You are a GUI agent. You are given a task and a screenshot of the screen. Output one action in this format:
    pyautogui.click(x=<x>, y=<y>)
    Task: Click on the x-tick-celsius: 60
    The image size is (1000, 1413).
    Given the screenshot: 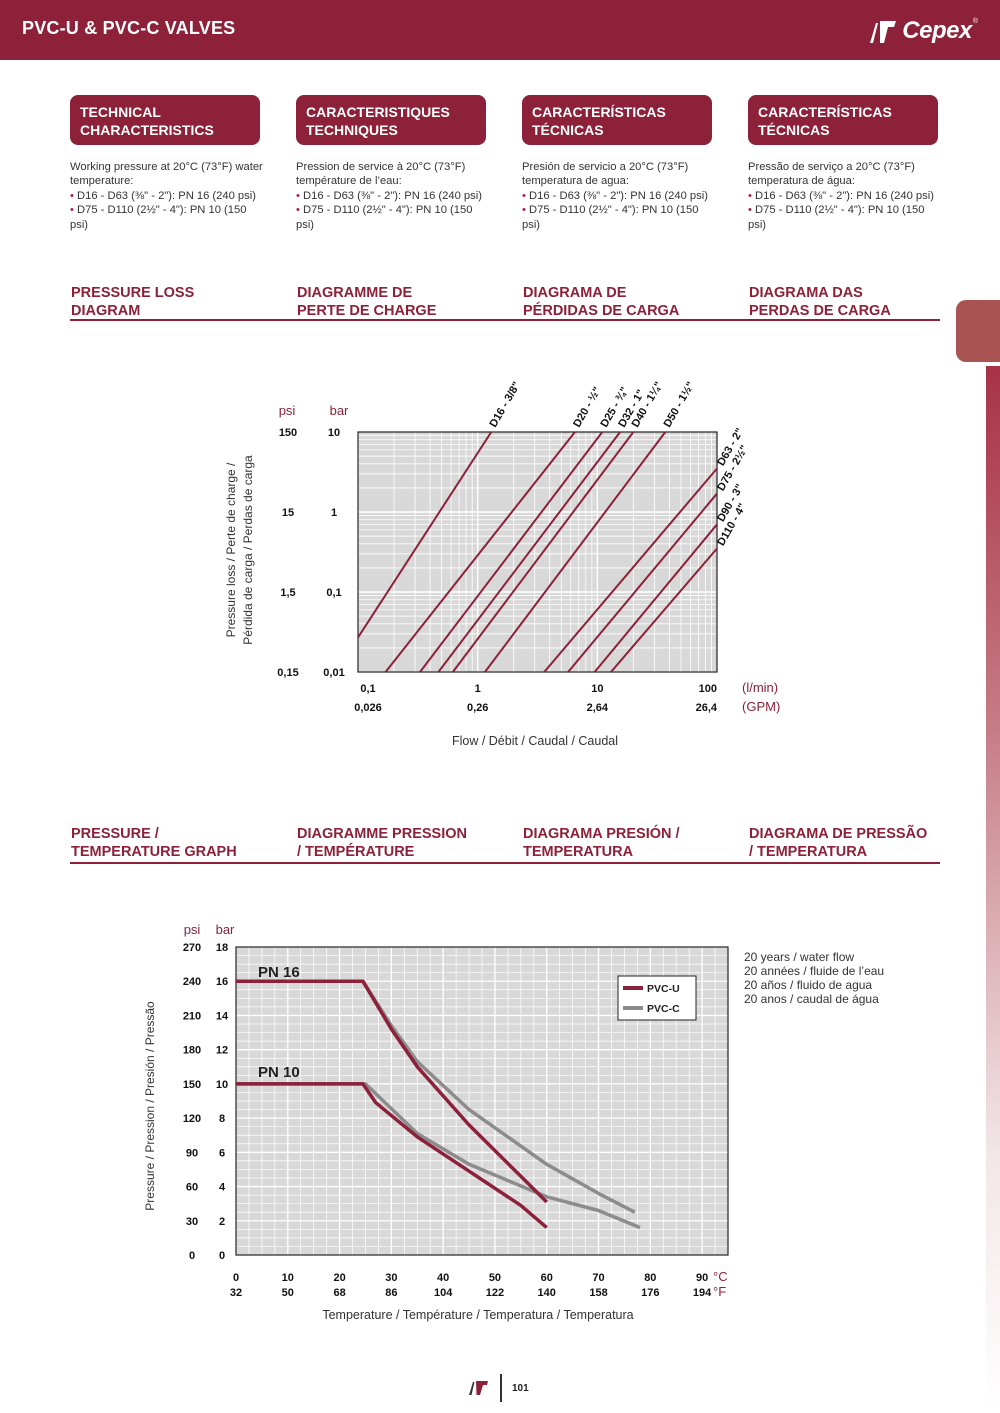 What is the action you would take?
    pyautogui.click(x=547, y=1278)
    